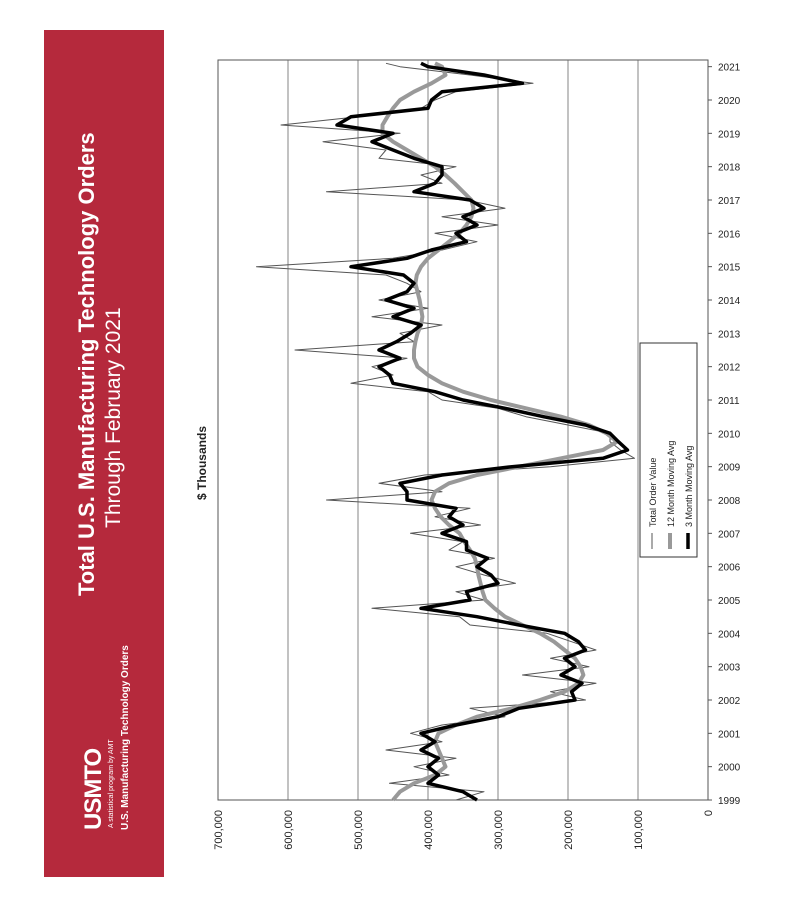 The width and height of the screenshot is (800, 909). What do you see at coordinates (729, 201) in the screenshot?
I see `x-tick-label: 2017` at bounding box center [729, 201].